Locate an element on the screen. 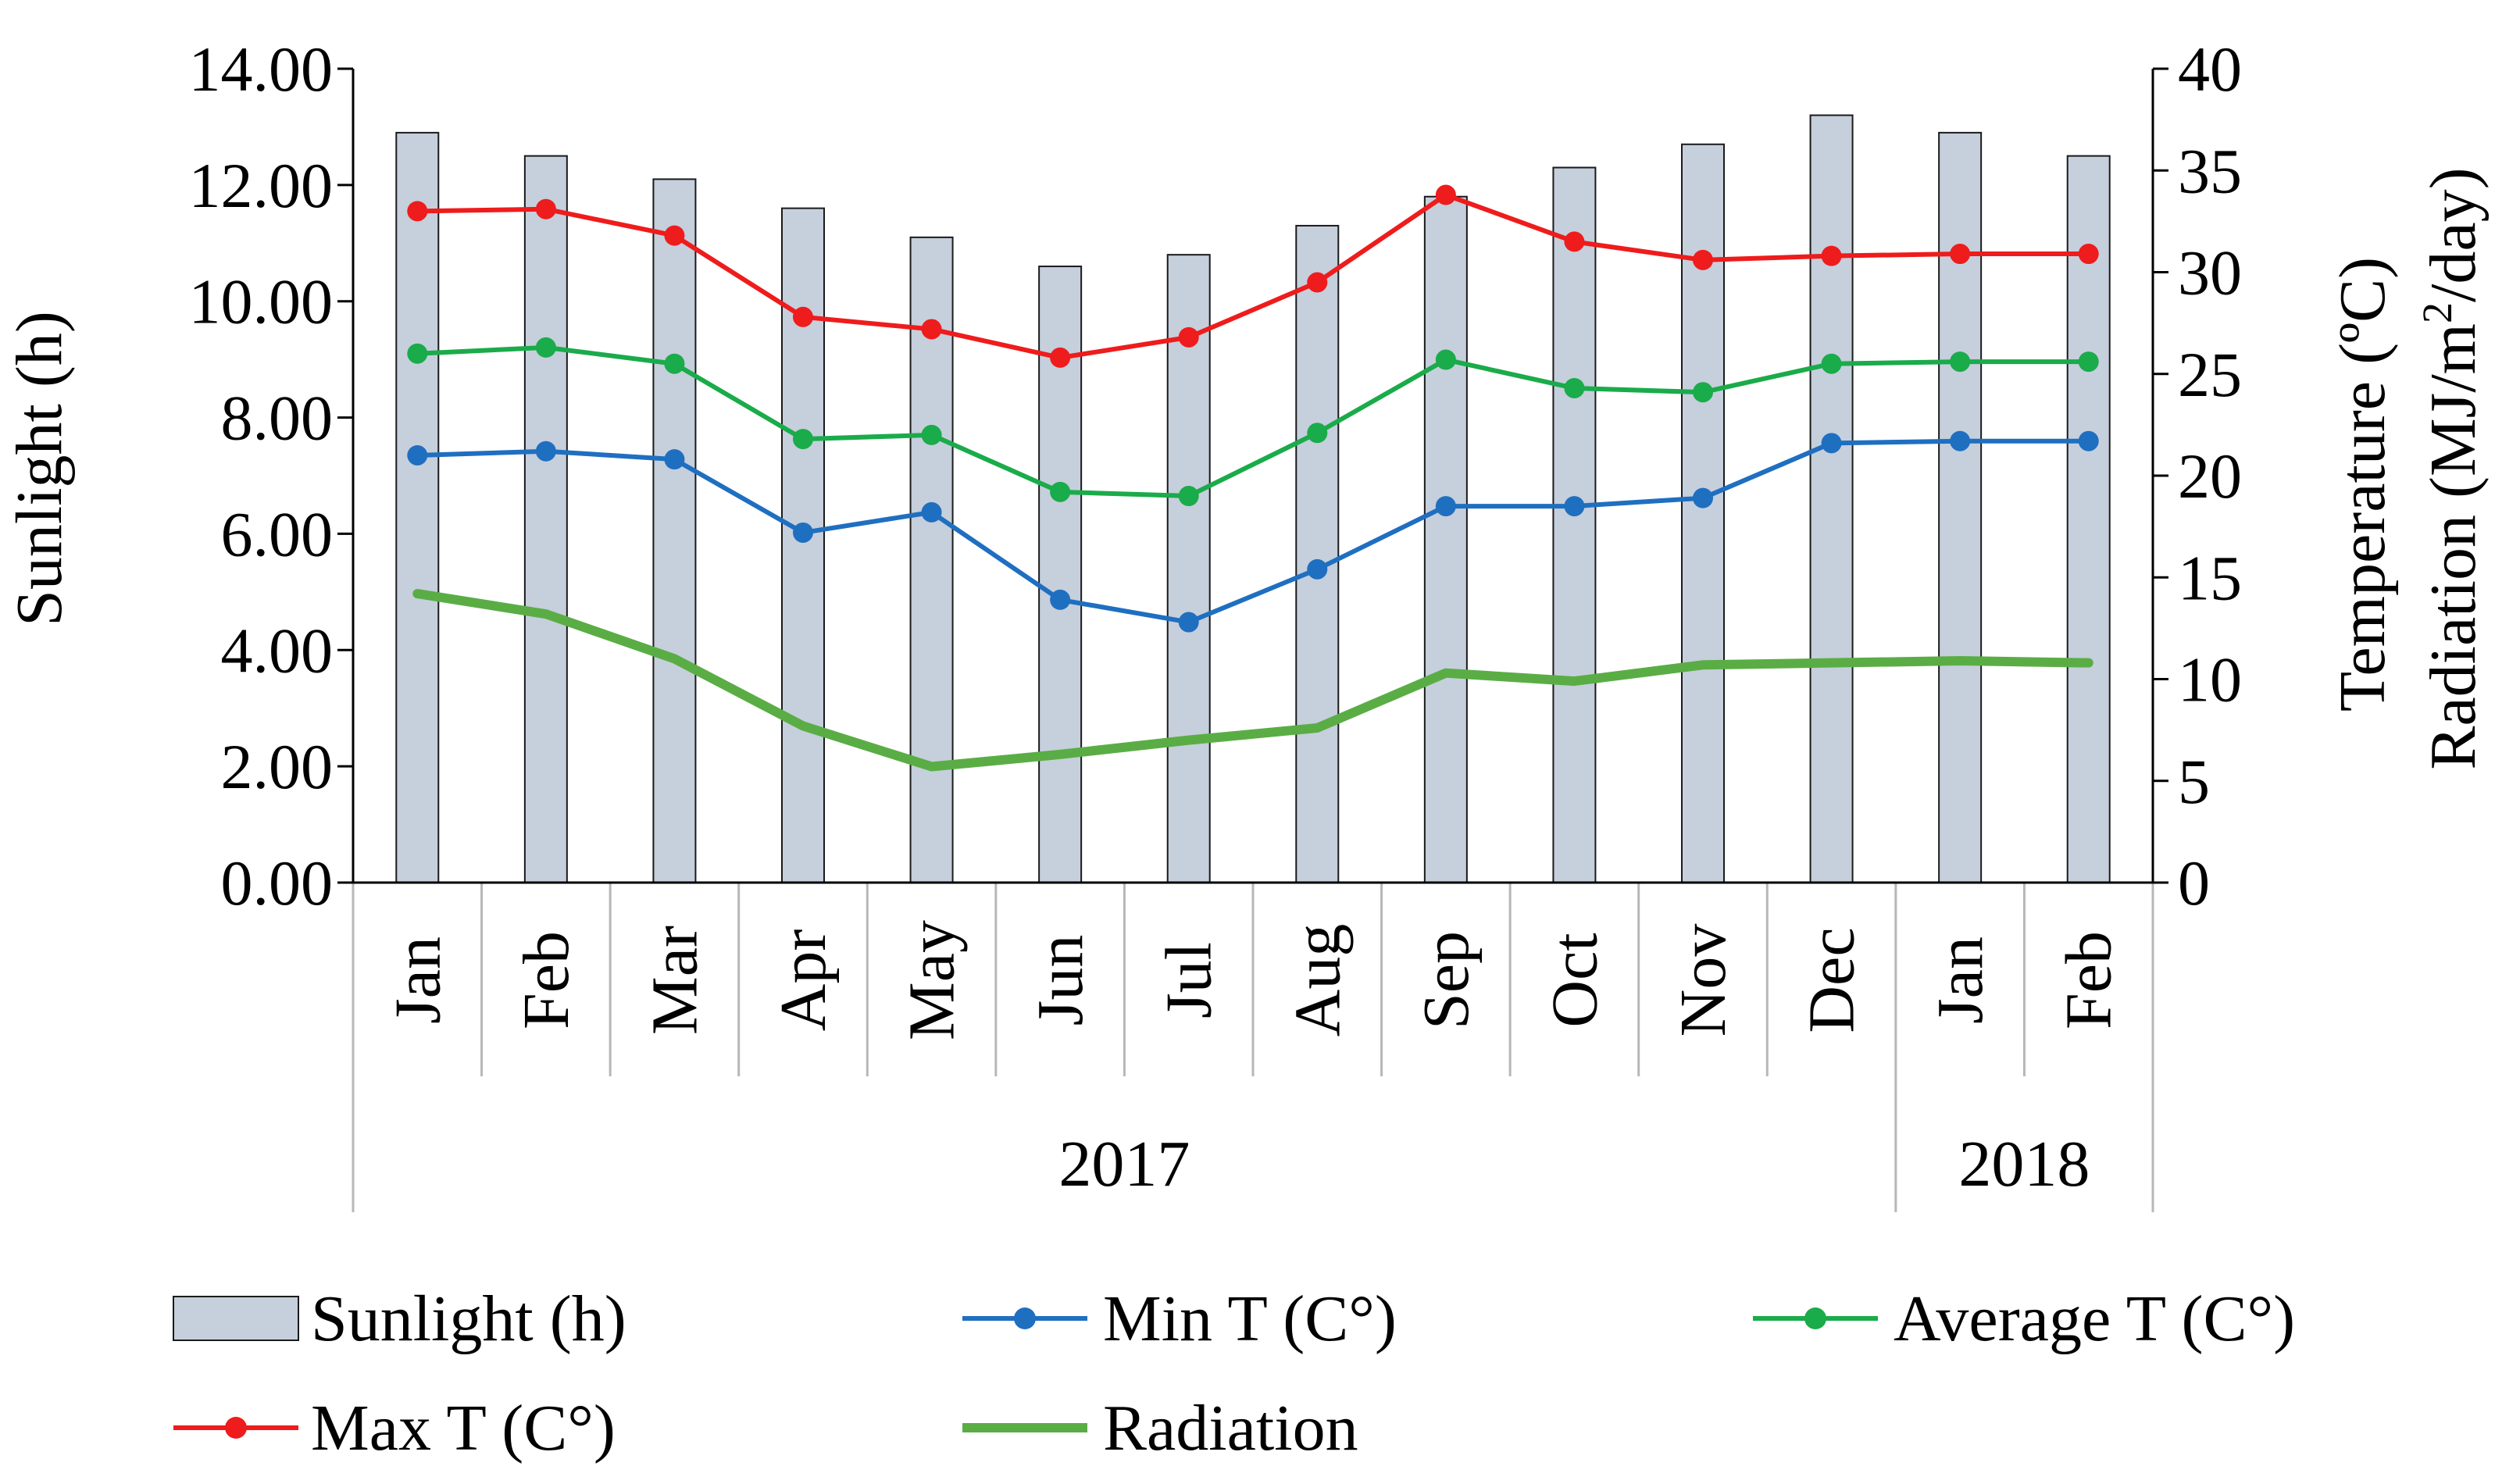 The width and height of the screenshot is (2520, 1484). left-tick-label: 0.00 is located at coordinates (277, 883).